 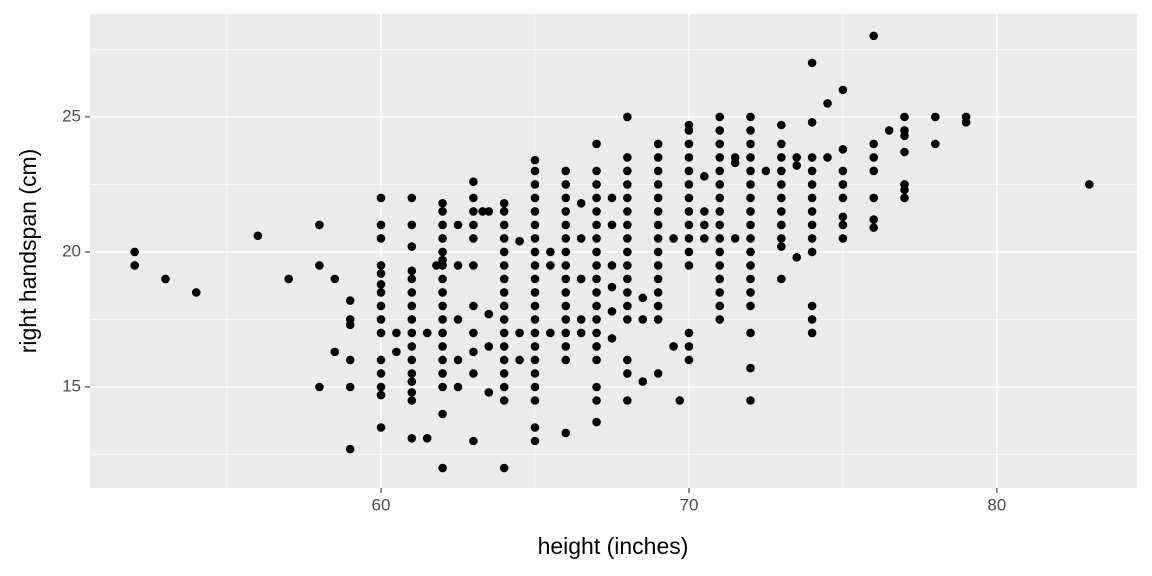 What do you see at coordinates (613, 546) in the screenshot?
I see `x-axis-title: height (inches)` at bounding box center [613, 546].